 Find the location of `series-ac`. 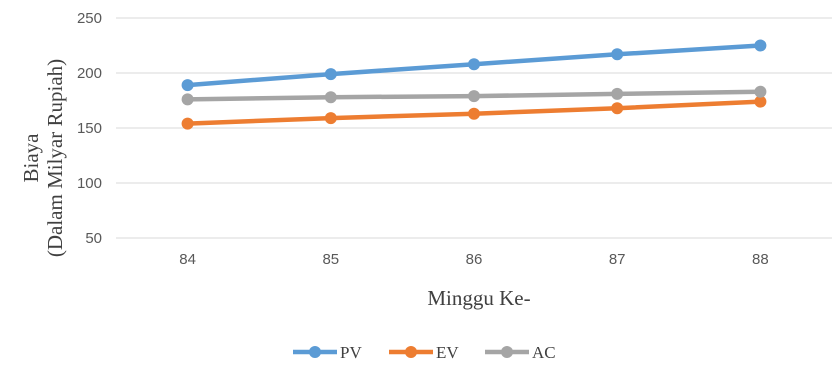

series-ac is located at coordinates (474, 95).